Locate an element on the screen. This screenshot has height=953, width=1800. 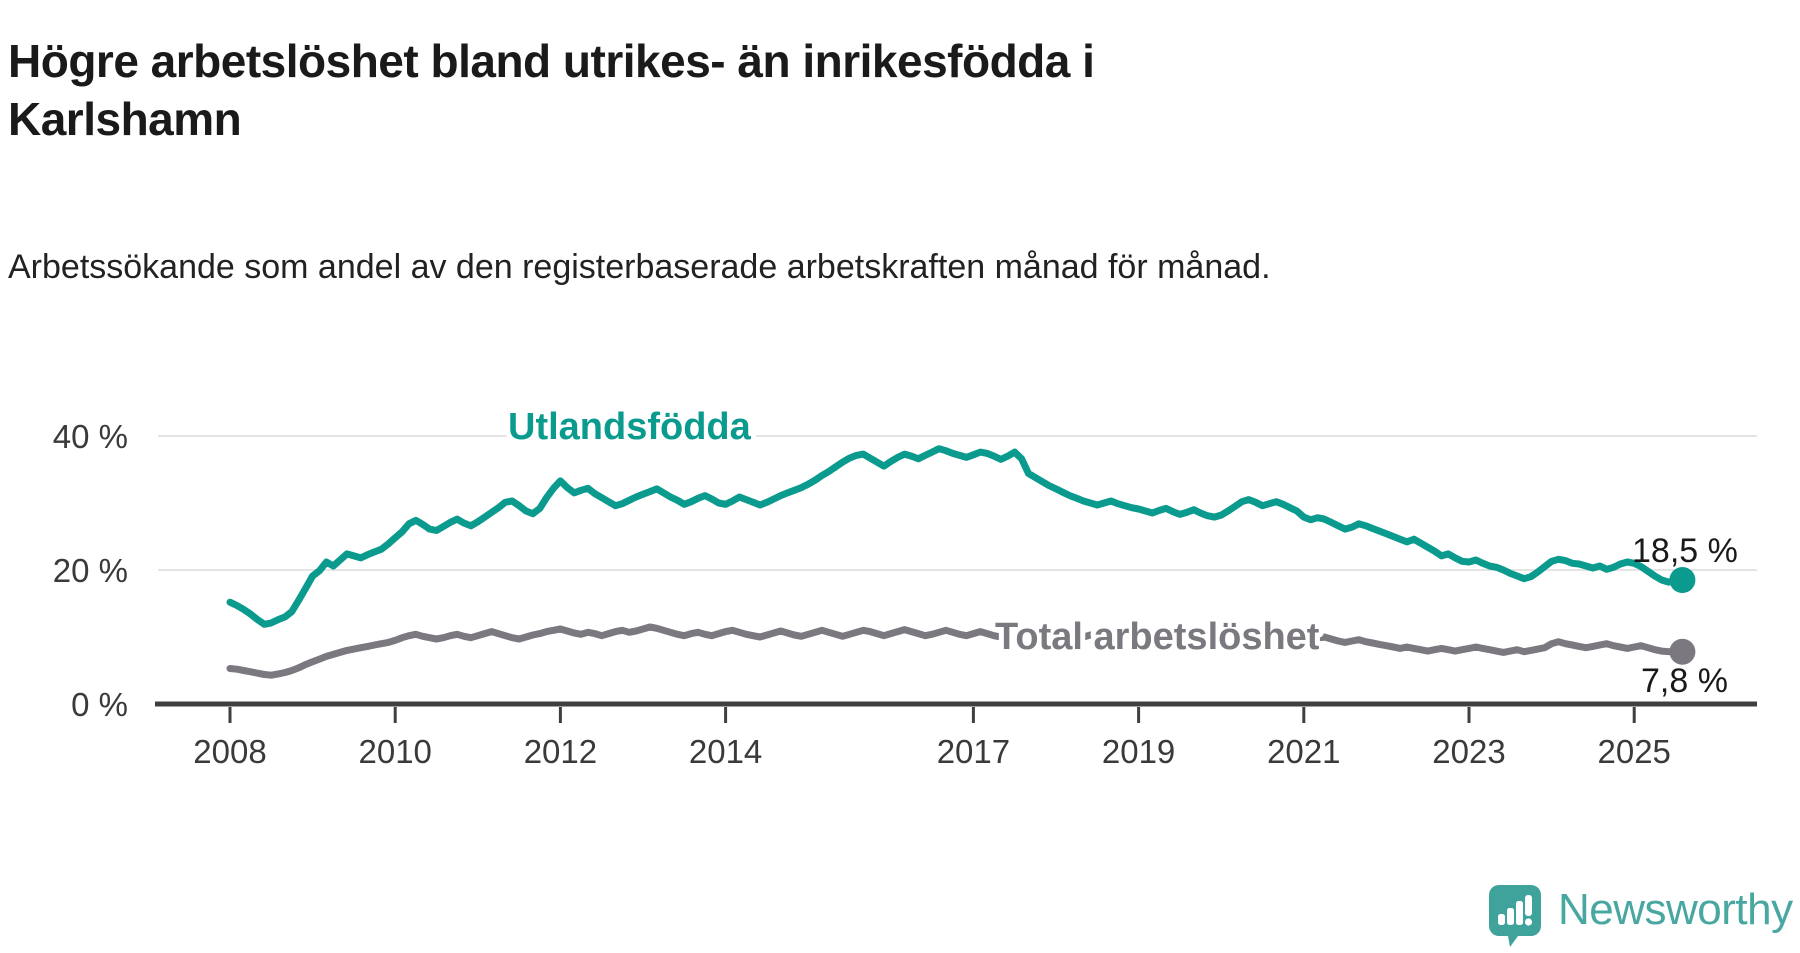
newsworthy-logo-icon is located at coordinates (1515, 916).